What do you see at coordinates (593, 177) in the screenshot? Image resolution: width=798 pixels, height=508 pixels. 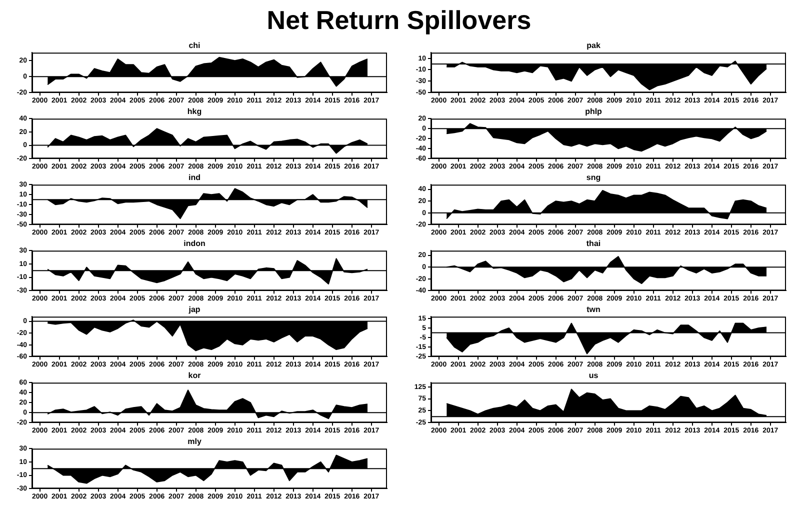 I see `chart-title: sng` at bounding box center [593, 177].